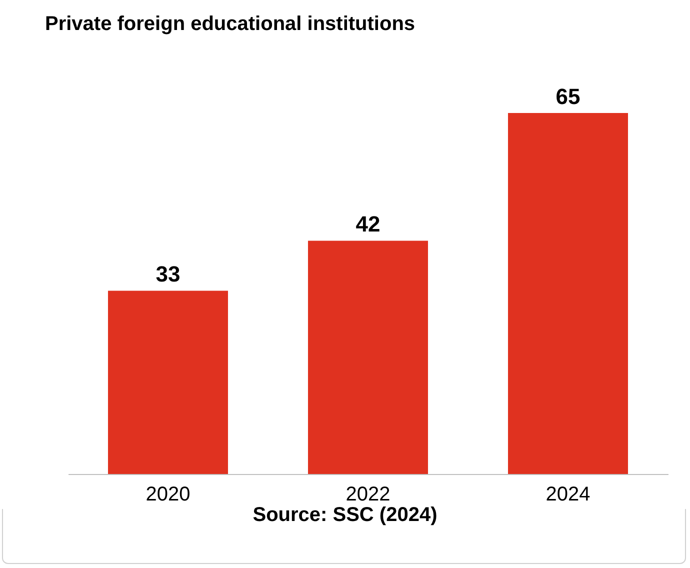  I want to click on x-tick-label: 2024, so click(568, 495).